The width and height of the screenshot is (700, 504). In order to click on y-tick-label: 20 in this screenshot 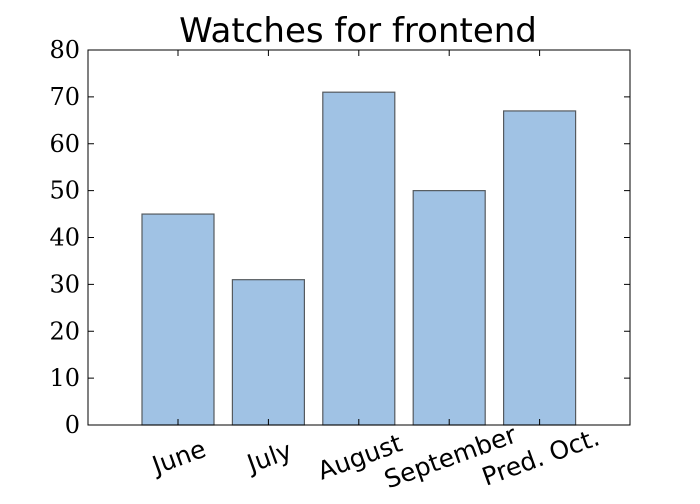, I will do `click(64, 331)`.